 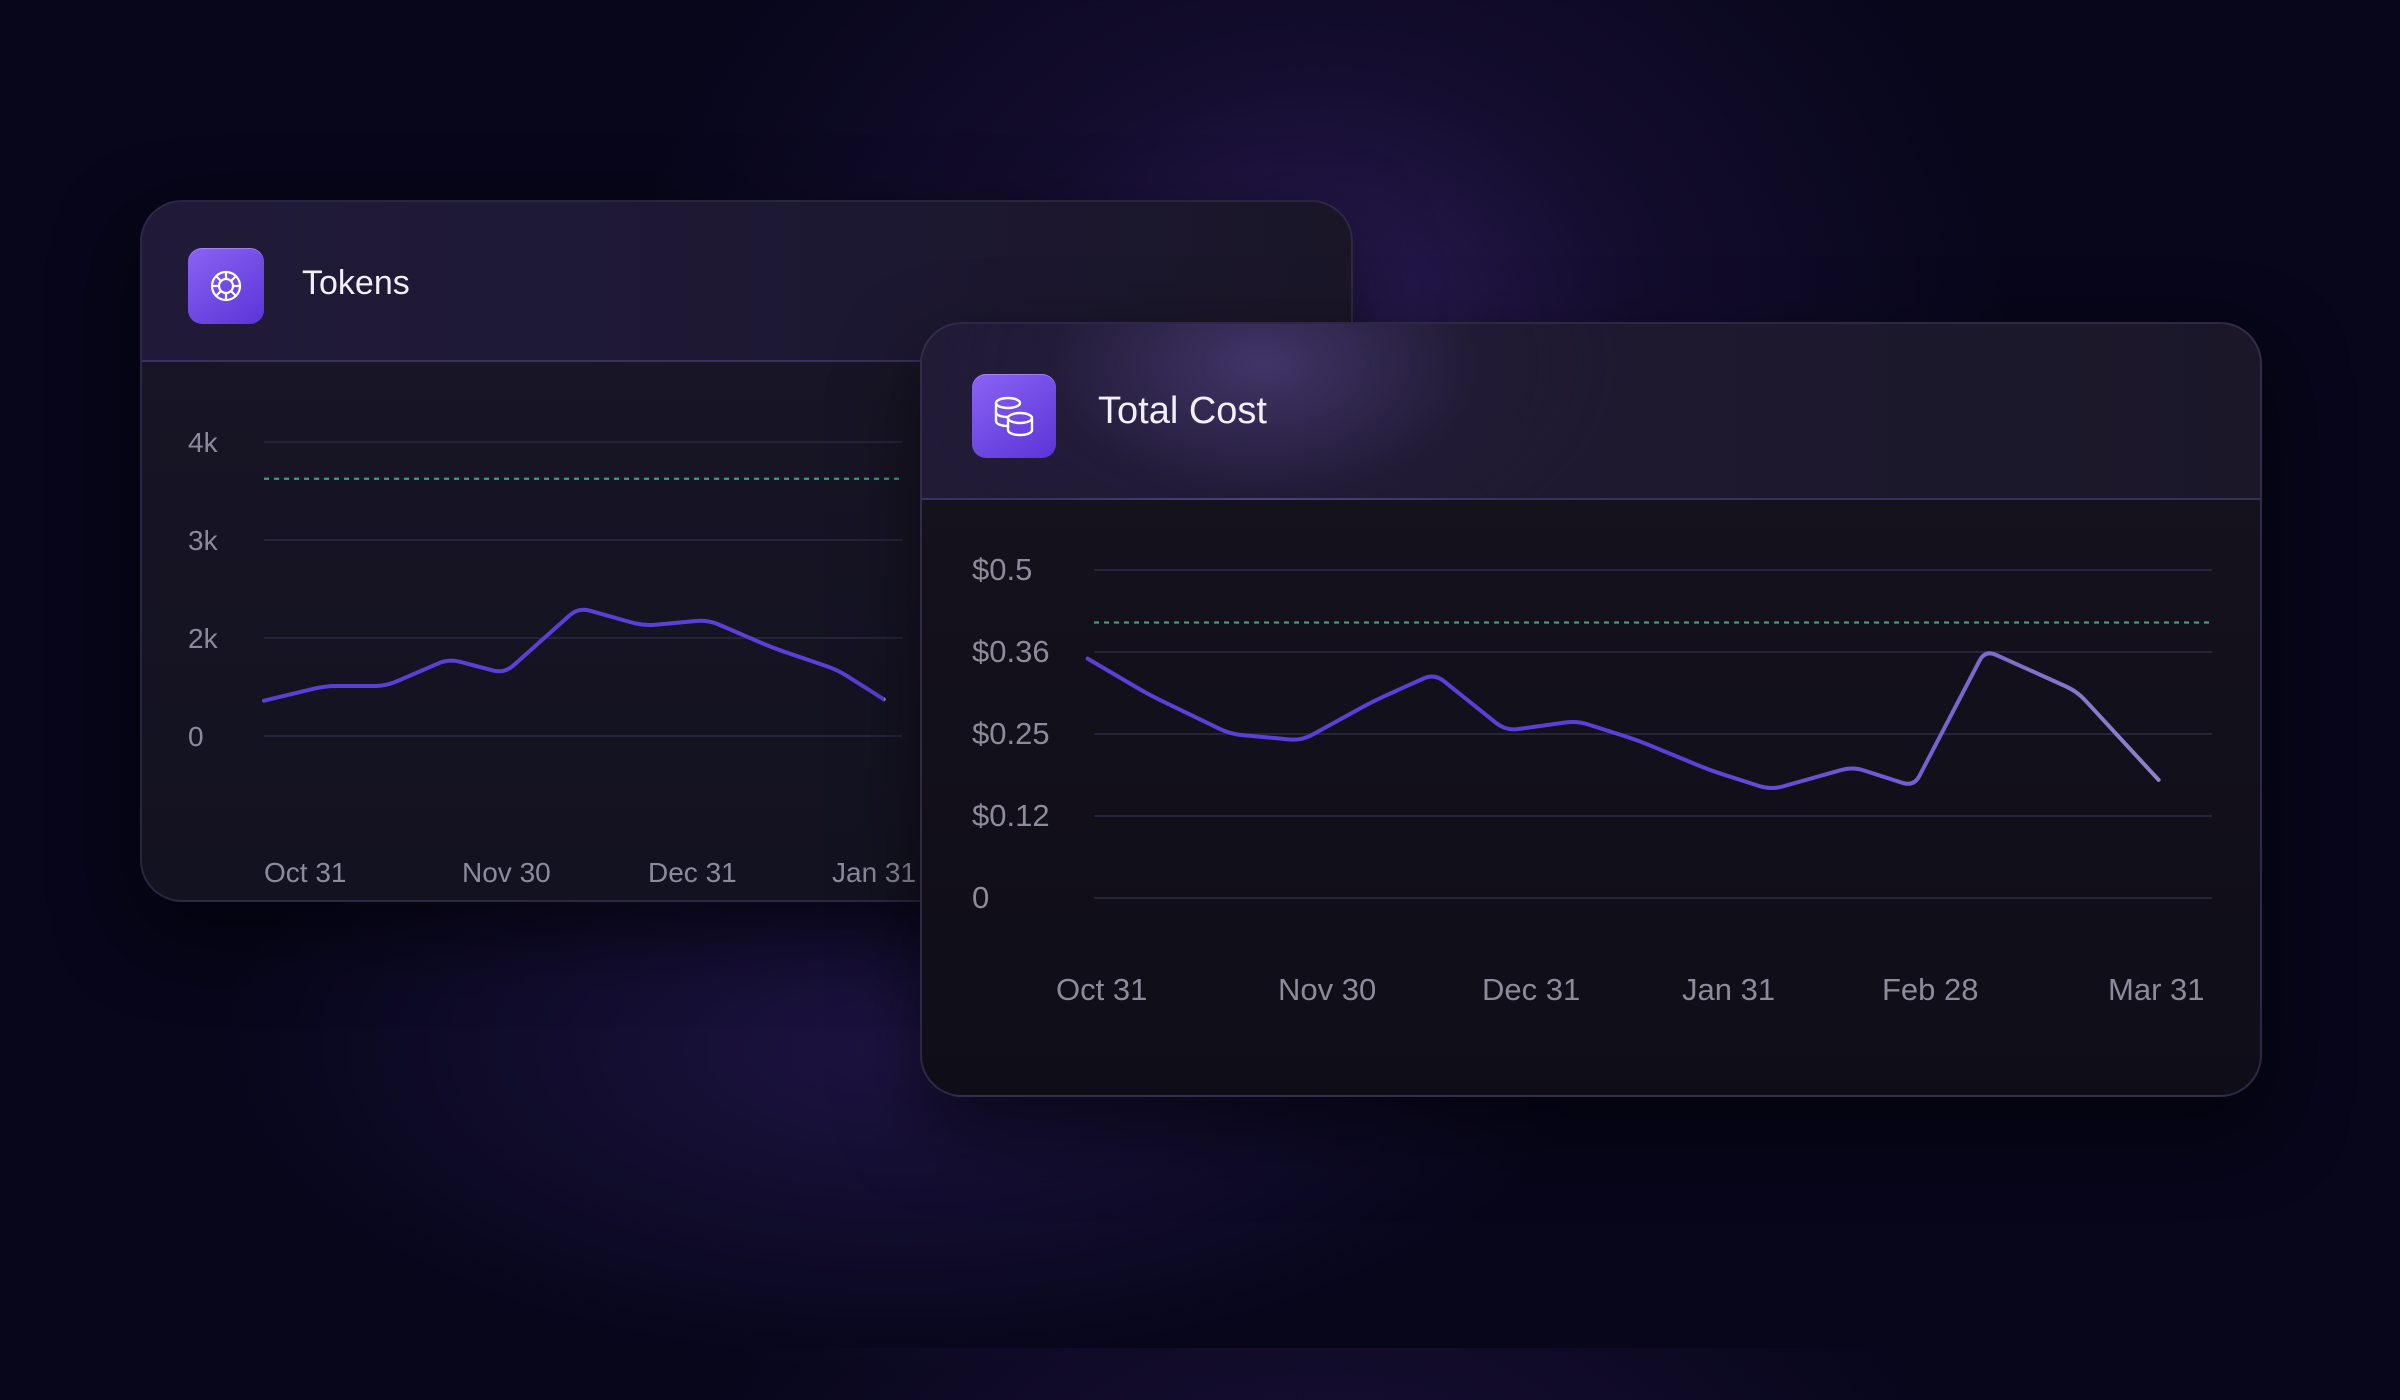 I want to click on total-cost-card-header: Total Cost, so click(x=1591, y=412).